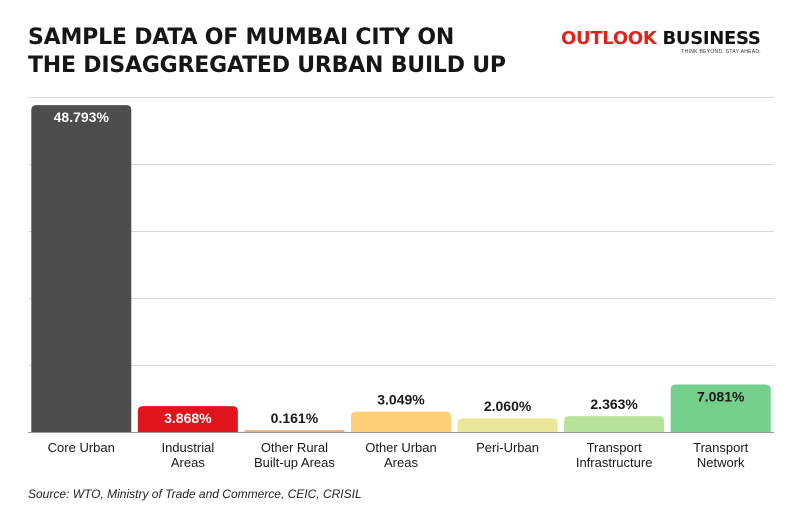 Image resolution: width=801 pixels, height=522 pixels. What do you see at coordinates (82, 117) in the screenshot?
I see `data-label: 48.793%` at bounding box center [82, 117].